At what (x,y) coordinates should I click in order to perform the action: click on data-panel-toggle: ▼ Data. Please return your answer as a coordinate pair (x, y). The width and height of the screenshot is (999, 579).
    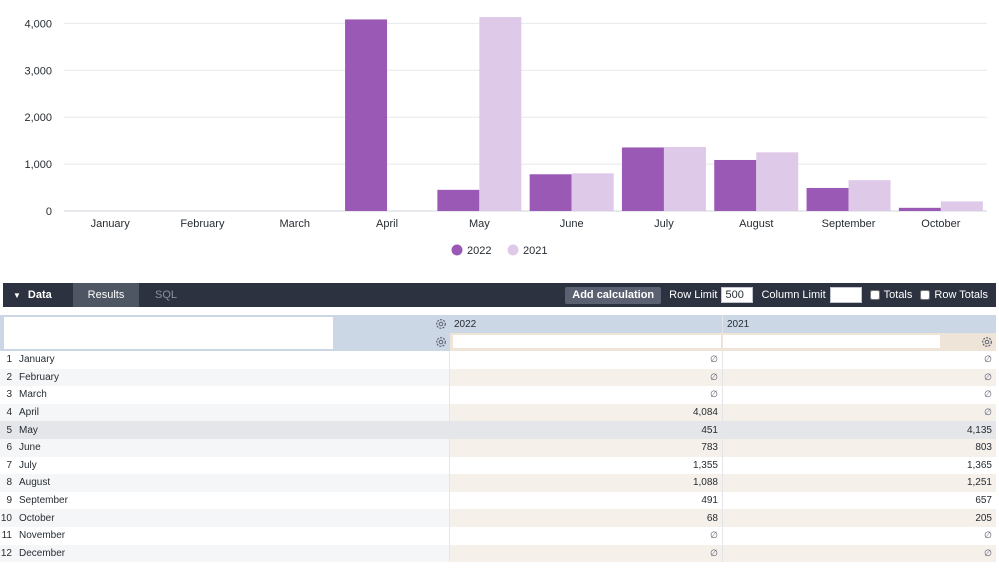
    Looking at the image, I should click on (38, 295).